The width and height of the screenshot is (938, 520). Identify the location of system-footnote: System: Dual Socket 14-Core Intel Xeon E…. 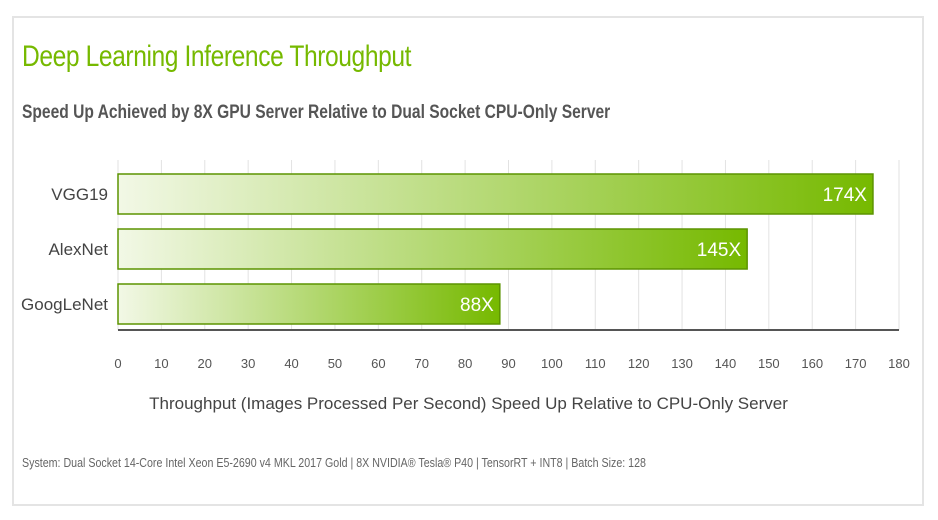
(334, 462).